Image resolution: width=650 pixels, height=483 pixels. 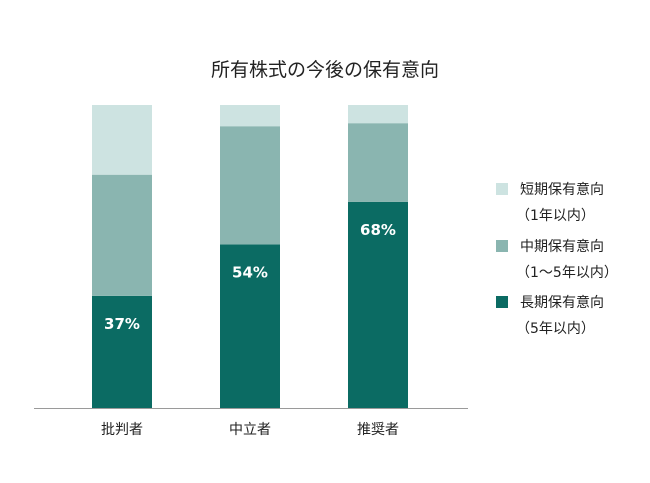 What do you see at coordinates (562, 246) in the screenshot?
I see `legend-label: 中期保有意向` at bounding box center [562, 246].